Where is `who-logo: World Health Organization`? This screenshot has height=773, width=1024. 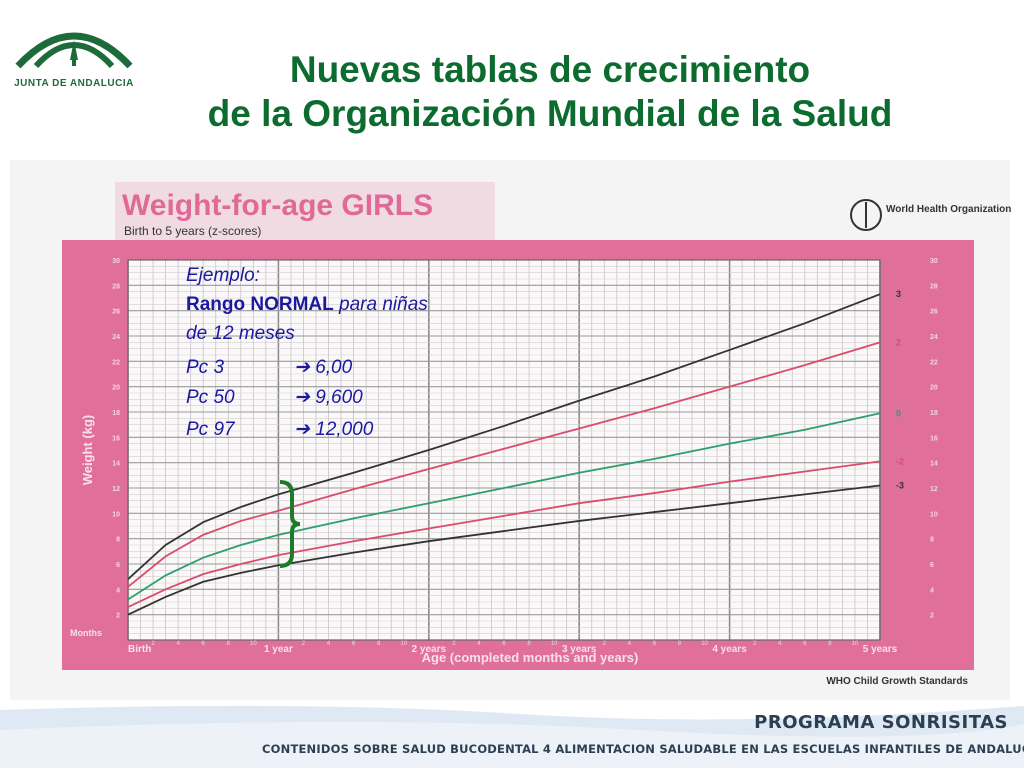 who-logo: World Health Organization is located at coordinates (930, 215).